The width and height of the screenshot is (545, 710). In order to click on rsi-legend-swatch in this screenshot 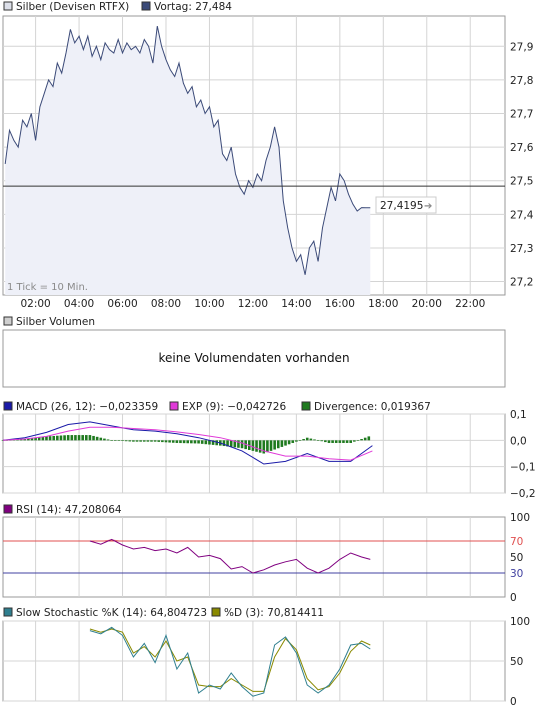, I will do `click(8, 509)`.